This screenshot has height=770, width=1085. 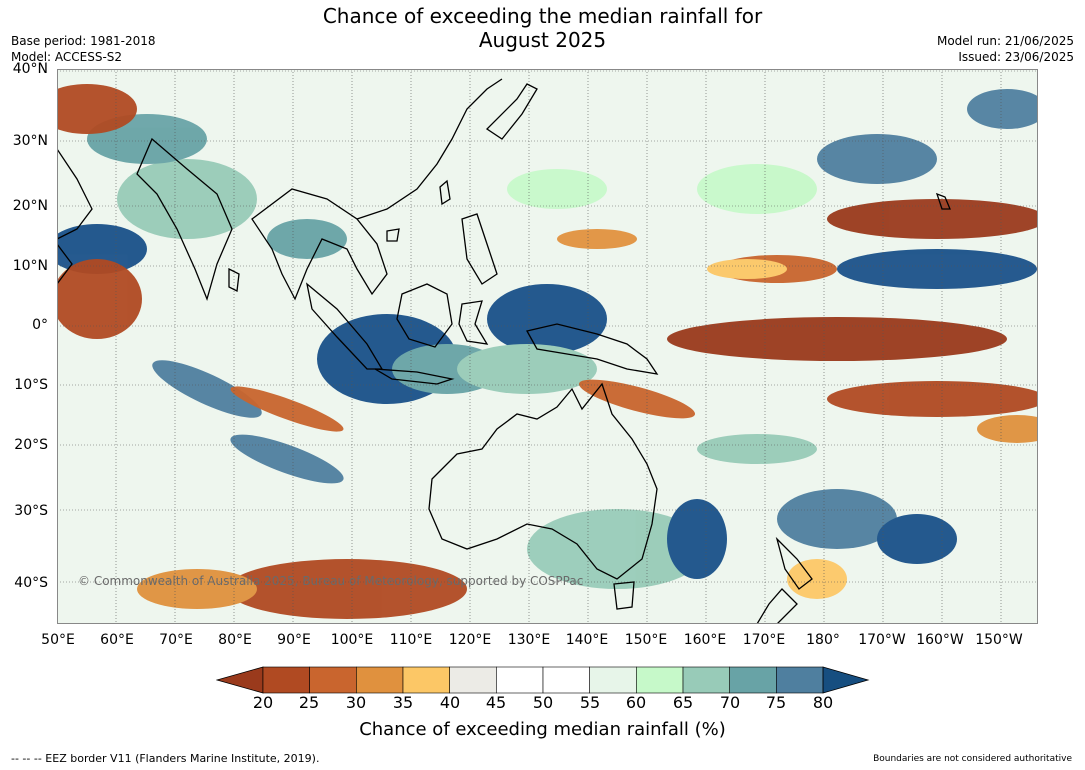 What do you see at coordinates (529, 640) in the screenshot?
I see `lon-label-130e: 130°E` at bounding box center [529, 640].